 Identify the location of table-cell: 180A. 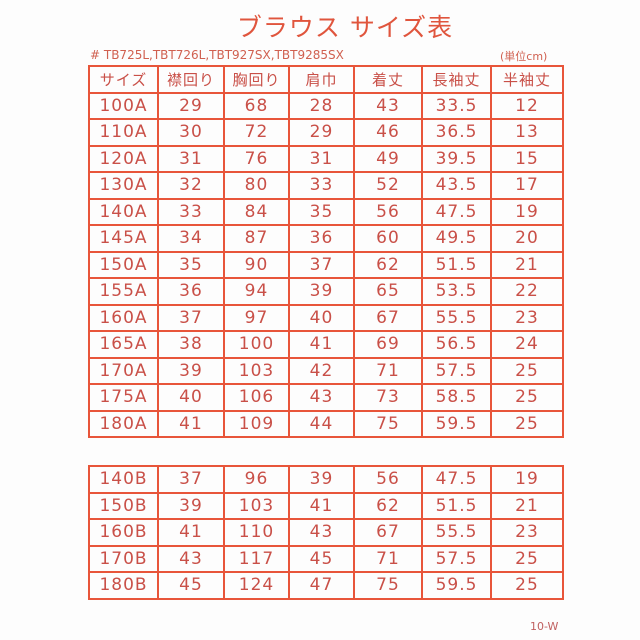
(123, 423).